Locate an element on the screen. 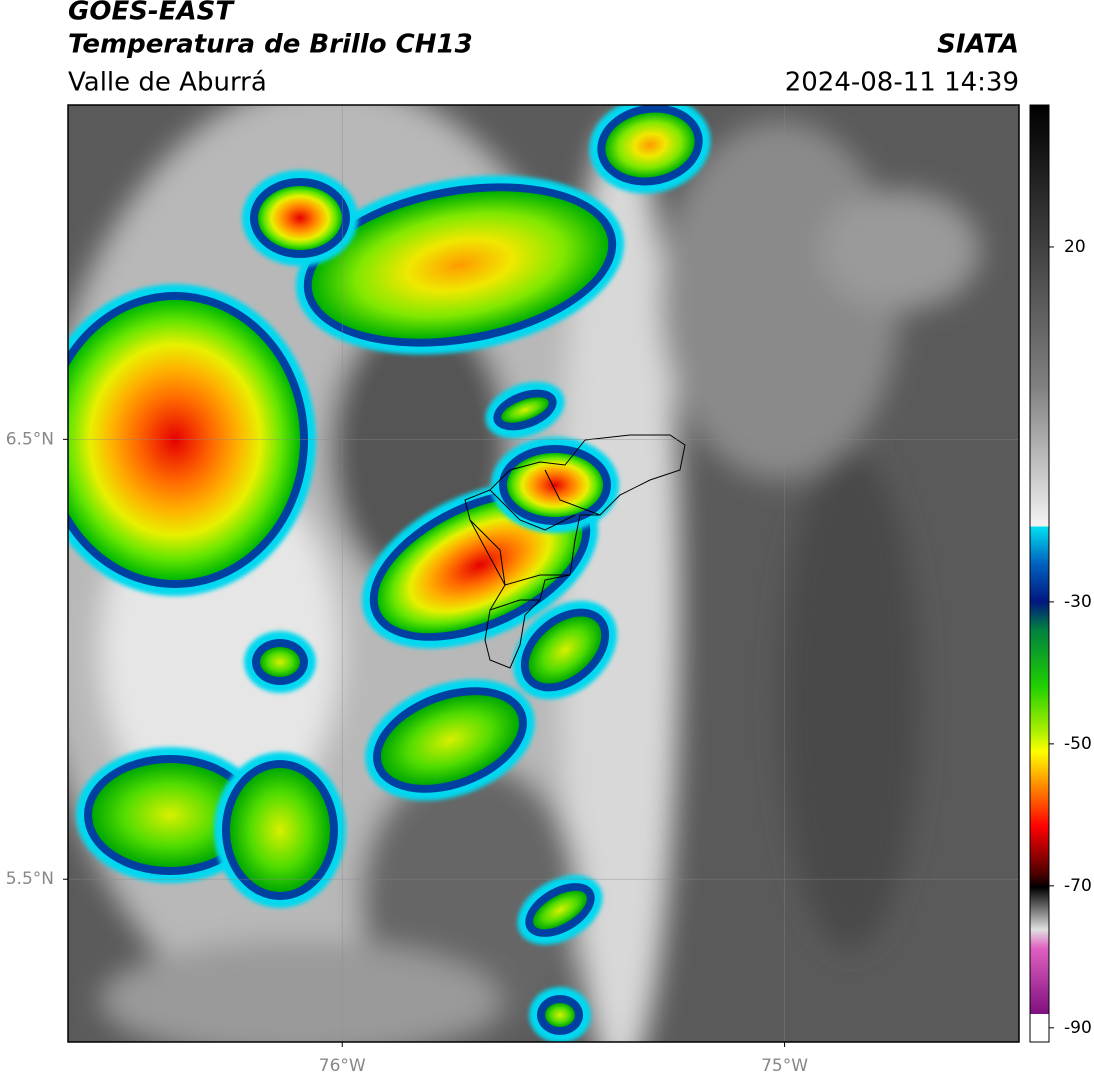 The width and height of the screenshot is (1094, 1082). colorbar-tick-label: -50 is located at coordinates (1078, 744).